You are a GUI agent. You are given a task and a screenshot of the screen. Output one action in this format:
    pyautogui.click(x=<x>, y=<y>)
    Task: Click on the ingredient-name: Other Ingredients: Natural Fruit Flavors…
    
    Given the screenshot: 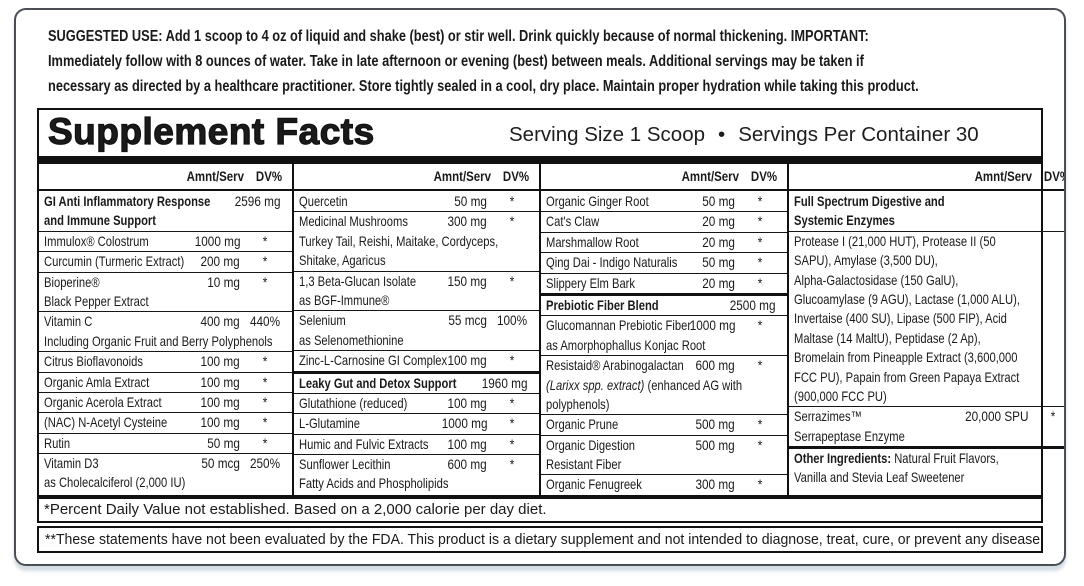 What is the action you would take?
    pyautogui.click(x=896, y=458)
    